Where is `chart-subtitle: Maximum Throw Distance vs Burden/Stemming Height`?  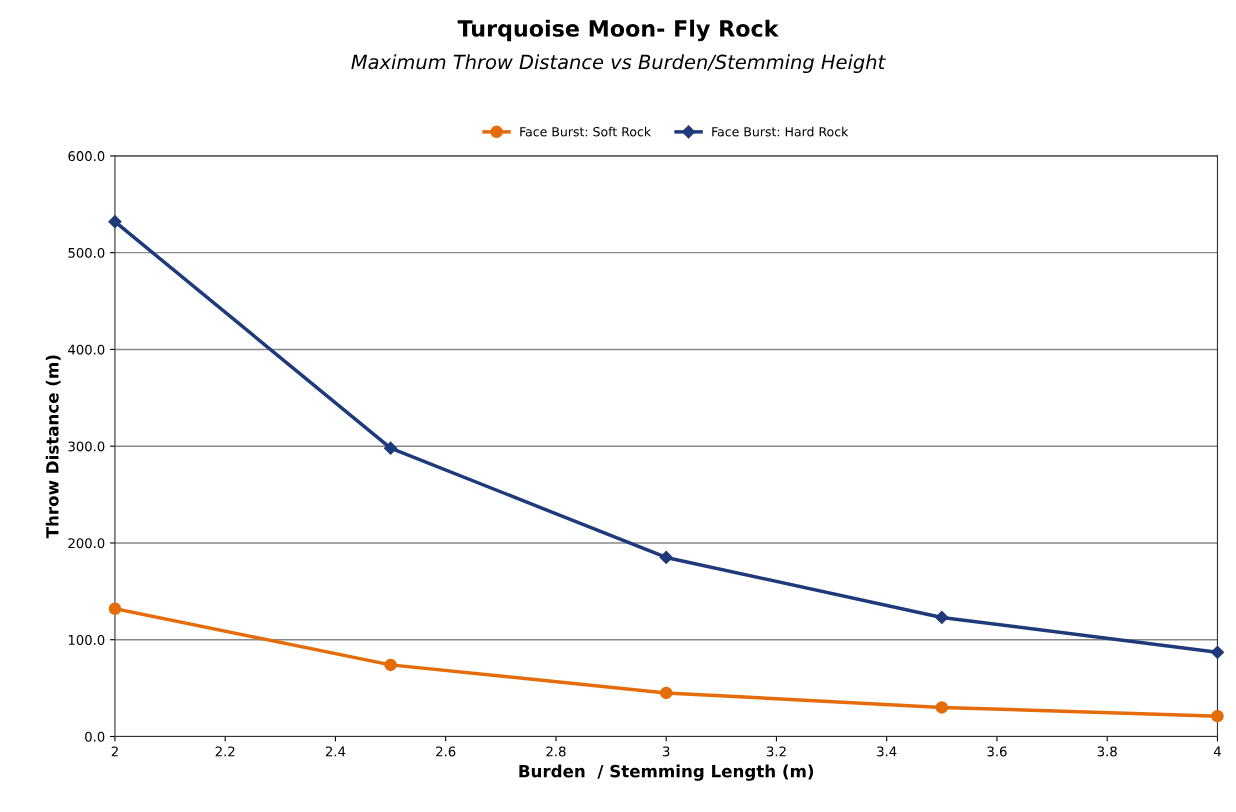 chart-subtitle: Maximum Throw Distance vs Burden/Stemming Height is located at coordinates (618, 64).